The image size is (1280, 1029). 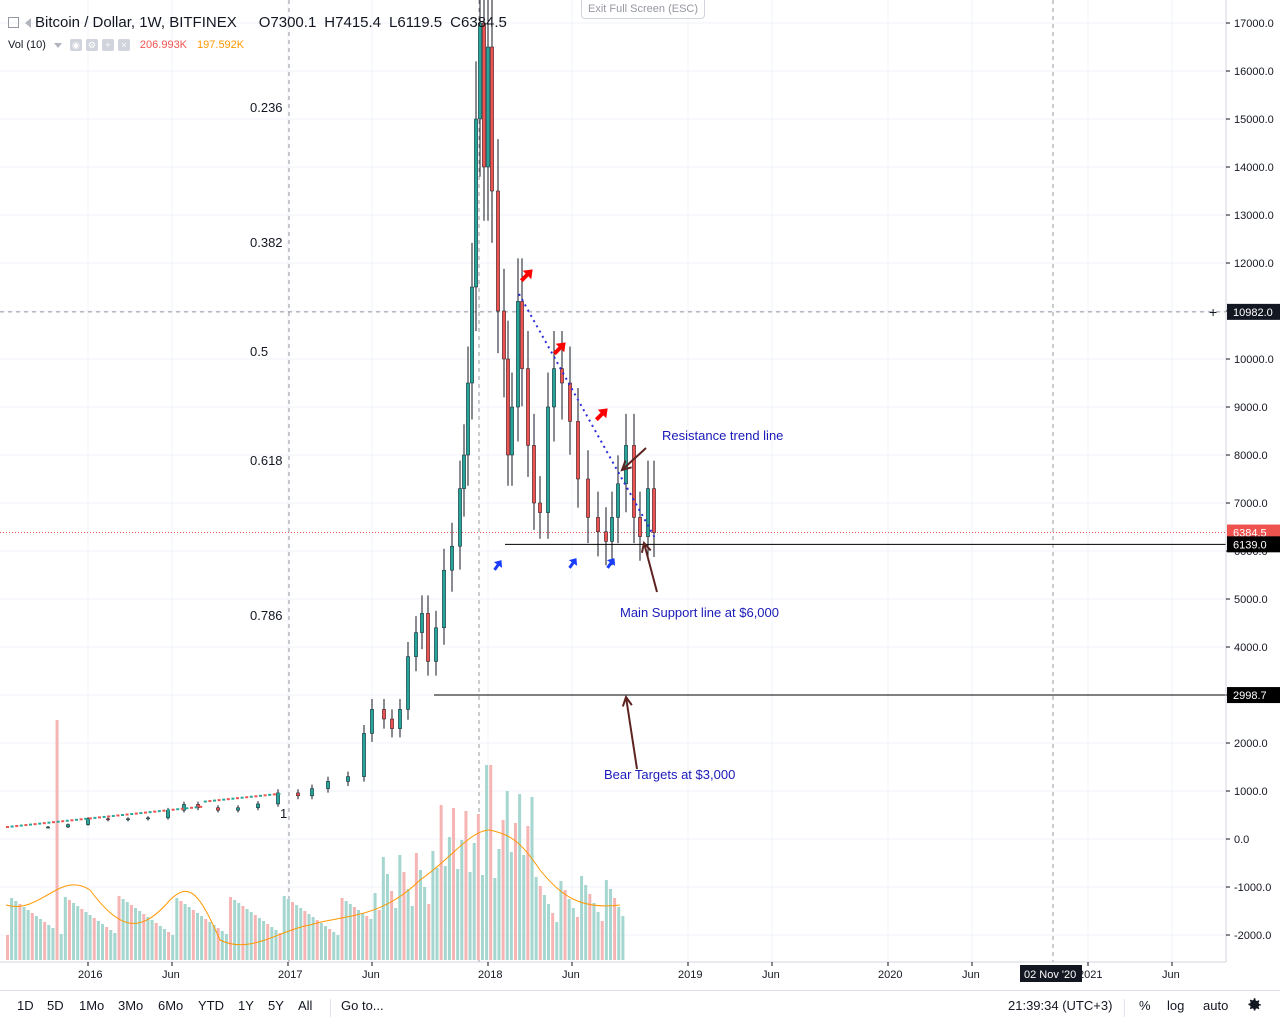 What do you see at coordinates (1216, 1005) in the screenshot?
I see `auto-toggle: auto` at bounding box center [1216, 1005].